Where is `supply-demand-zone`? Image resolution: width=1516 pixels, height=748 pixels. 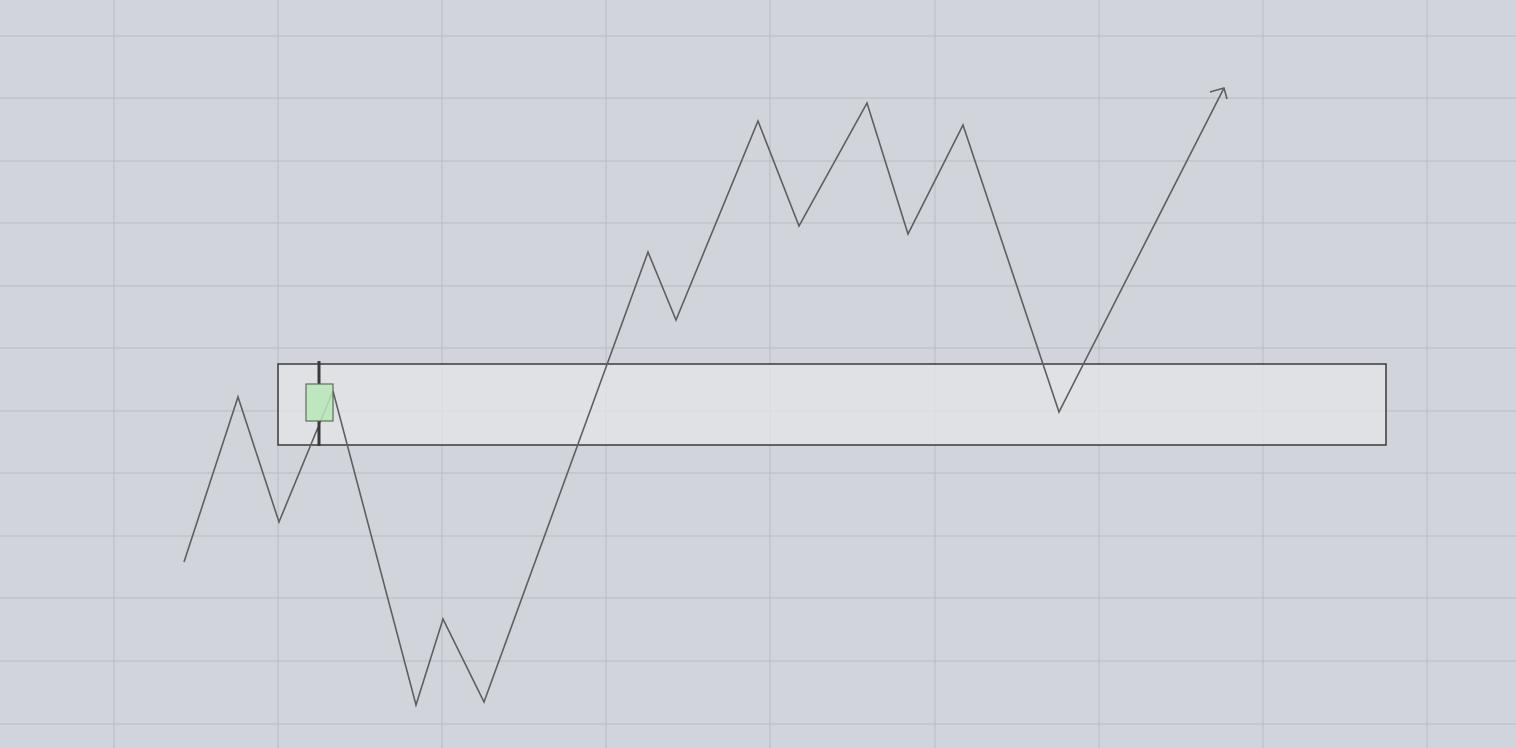
supply-demand-zone is located at coordinates (832, 404).